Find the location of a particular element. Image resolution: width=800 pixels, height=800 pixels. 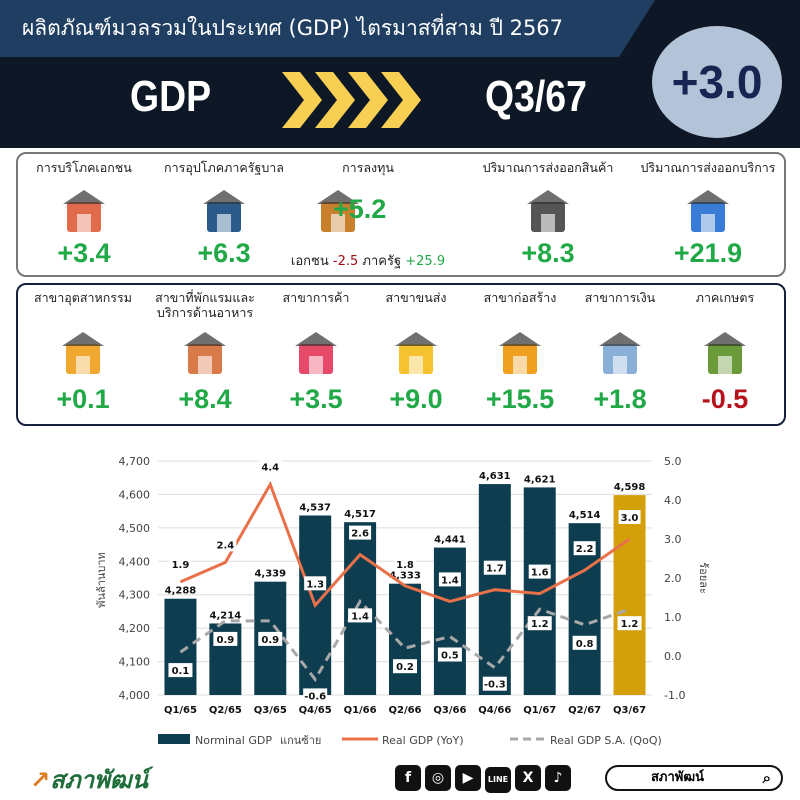

y-tick-label: 4,100 is located at coordinates (135, 662).